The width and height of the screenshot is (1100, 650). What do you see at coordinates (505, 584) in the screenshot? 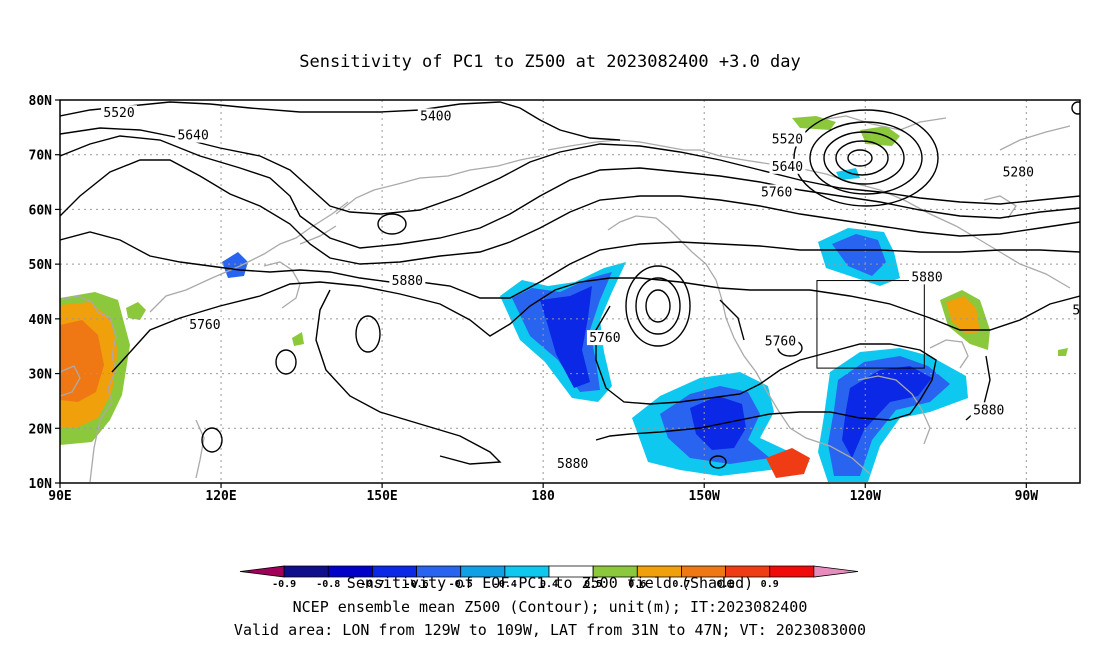
I see `colorbar-tick-label: -0.4` at bounding box center [505, 584].